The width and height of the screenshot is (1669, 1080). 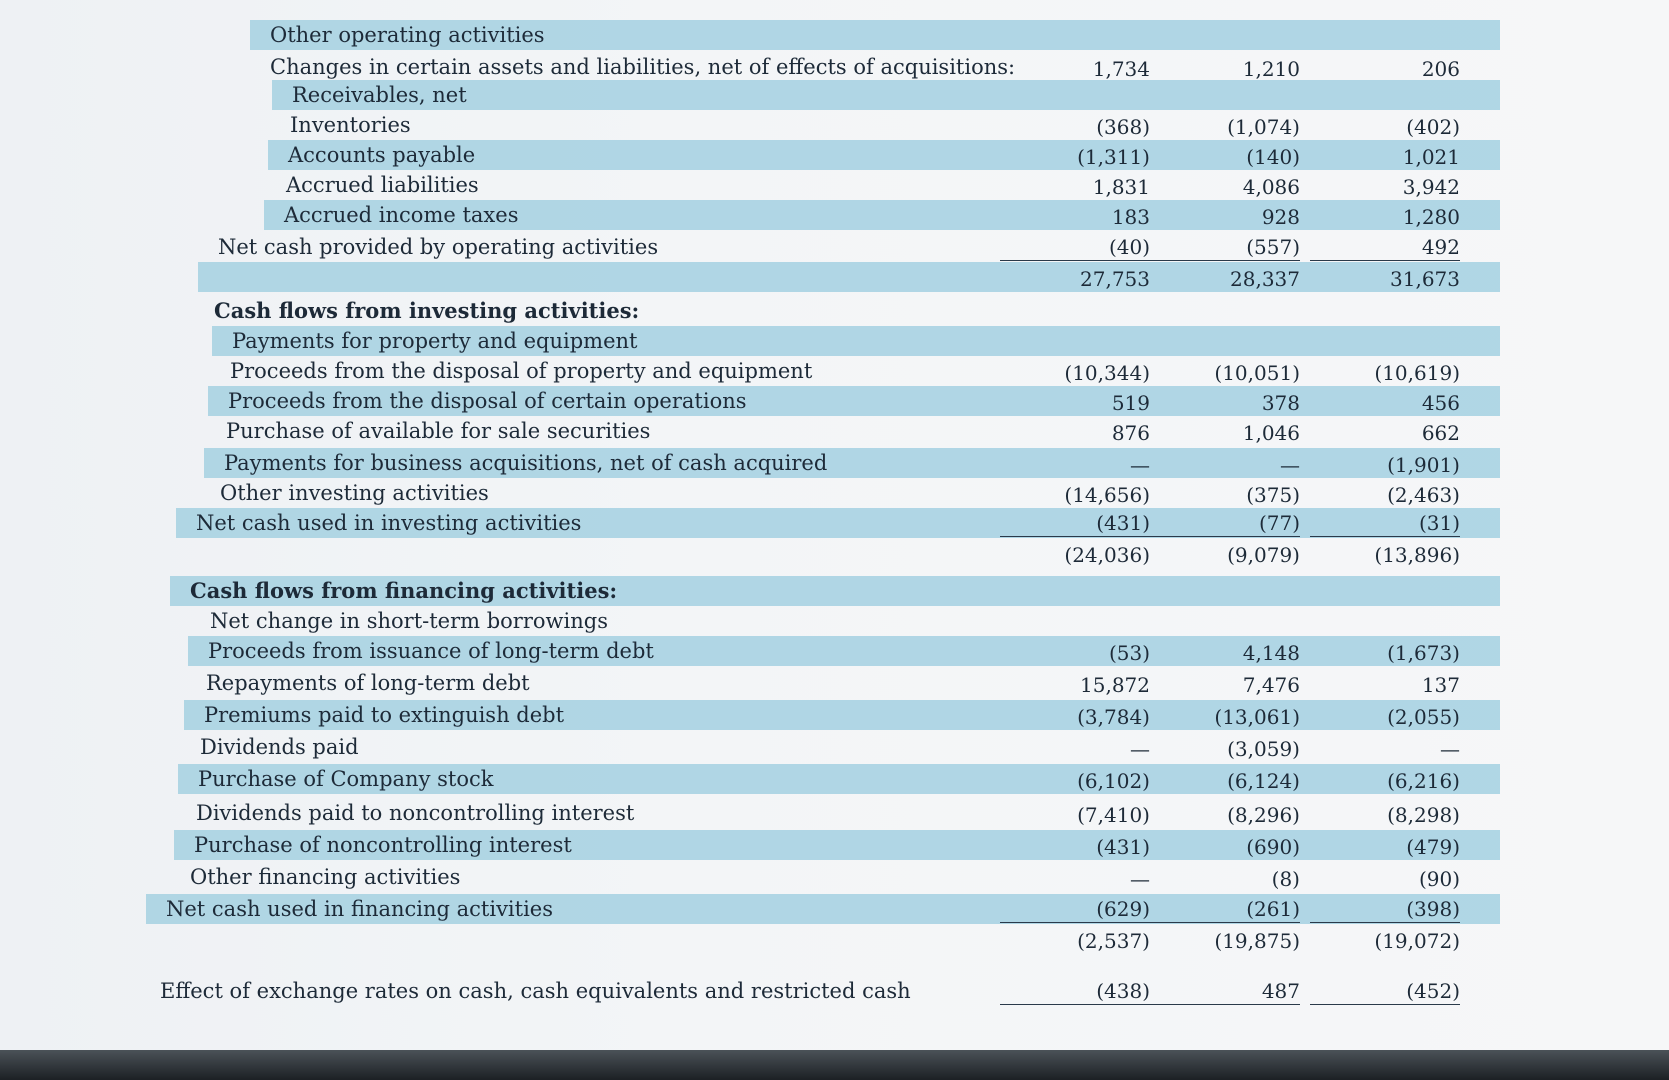 What do you see at coordinates (1263, 781) in the screenshot?
I see `amount-cell: (6,124)` at bounding box center [1263, 781].